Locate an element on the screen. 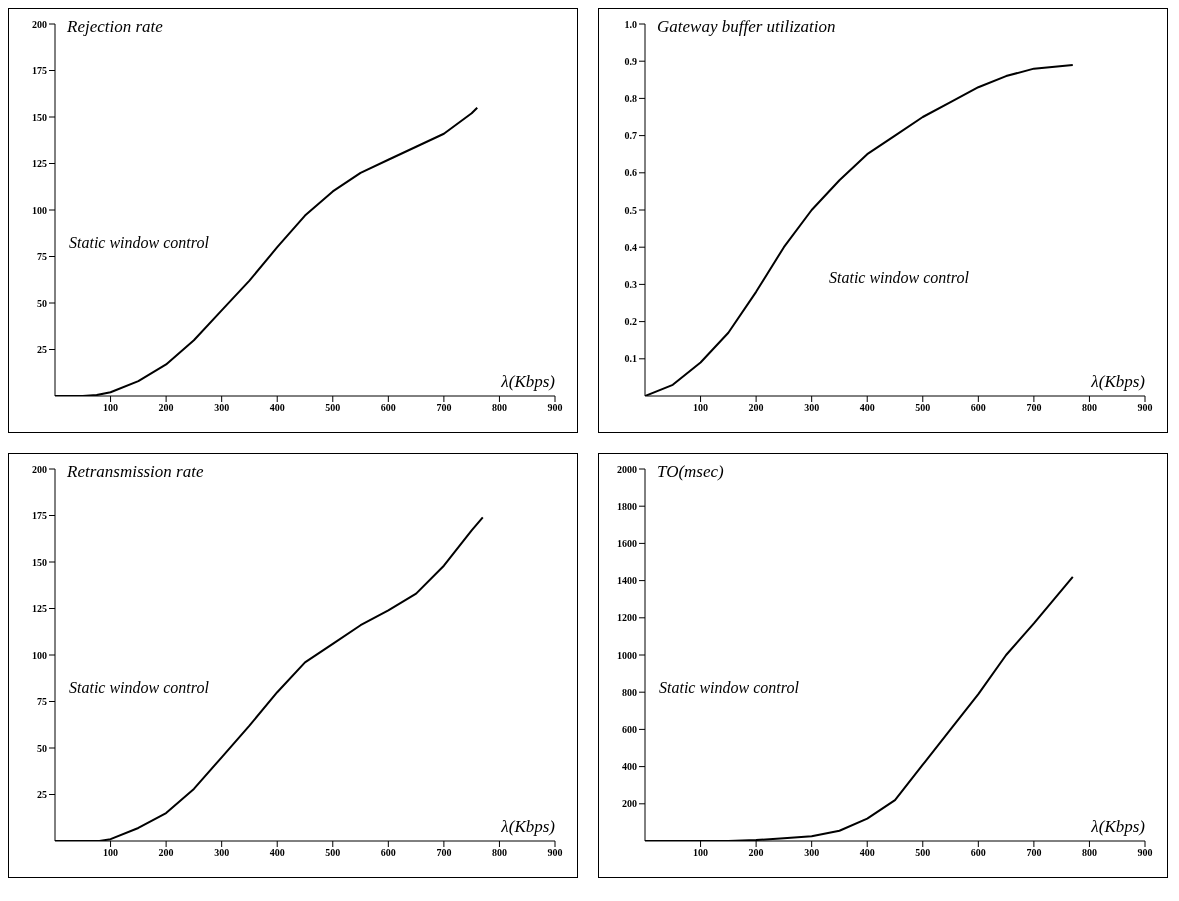  y-tick-label: 800 is located at coordinates (629, 692).